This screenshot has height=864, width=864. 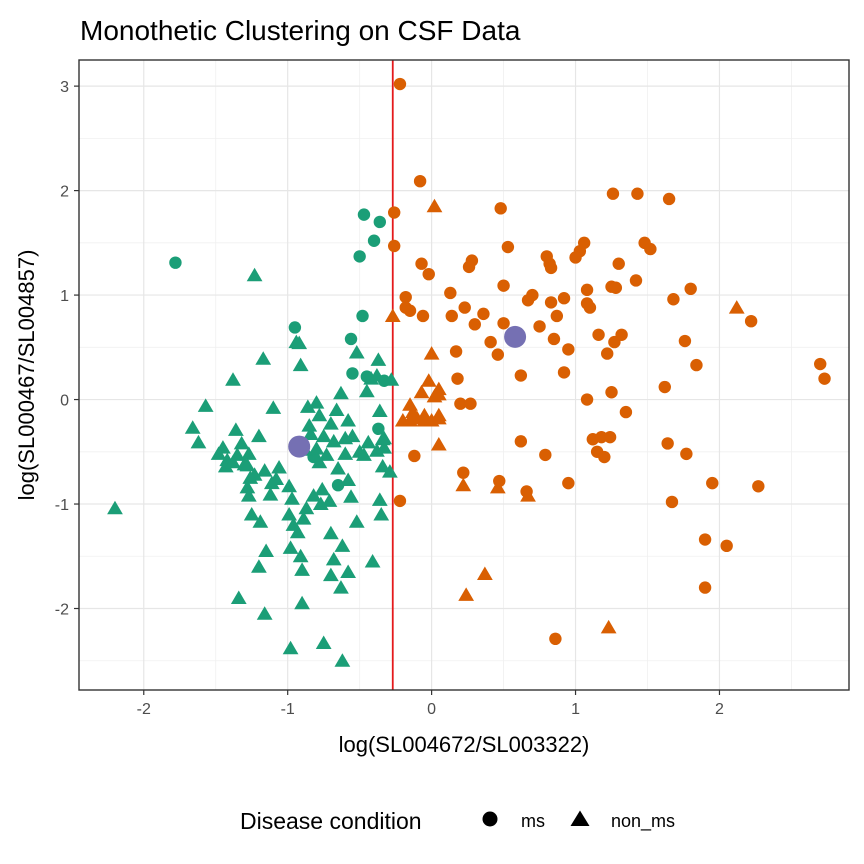 What do you see at coordinates (407, 391) in the screenshot?
I see `centroid-points` at bounding box center [407, 391].